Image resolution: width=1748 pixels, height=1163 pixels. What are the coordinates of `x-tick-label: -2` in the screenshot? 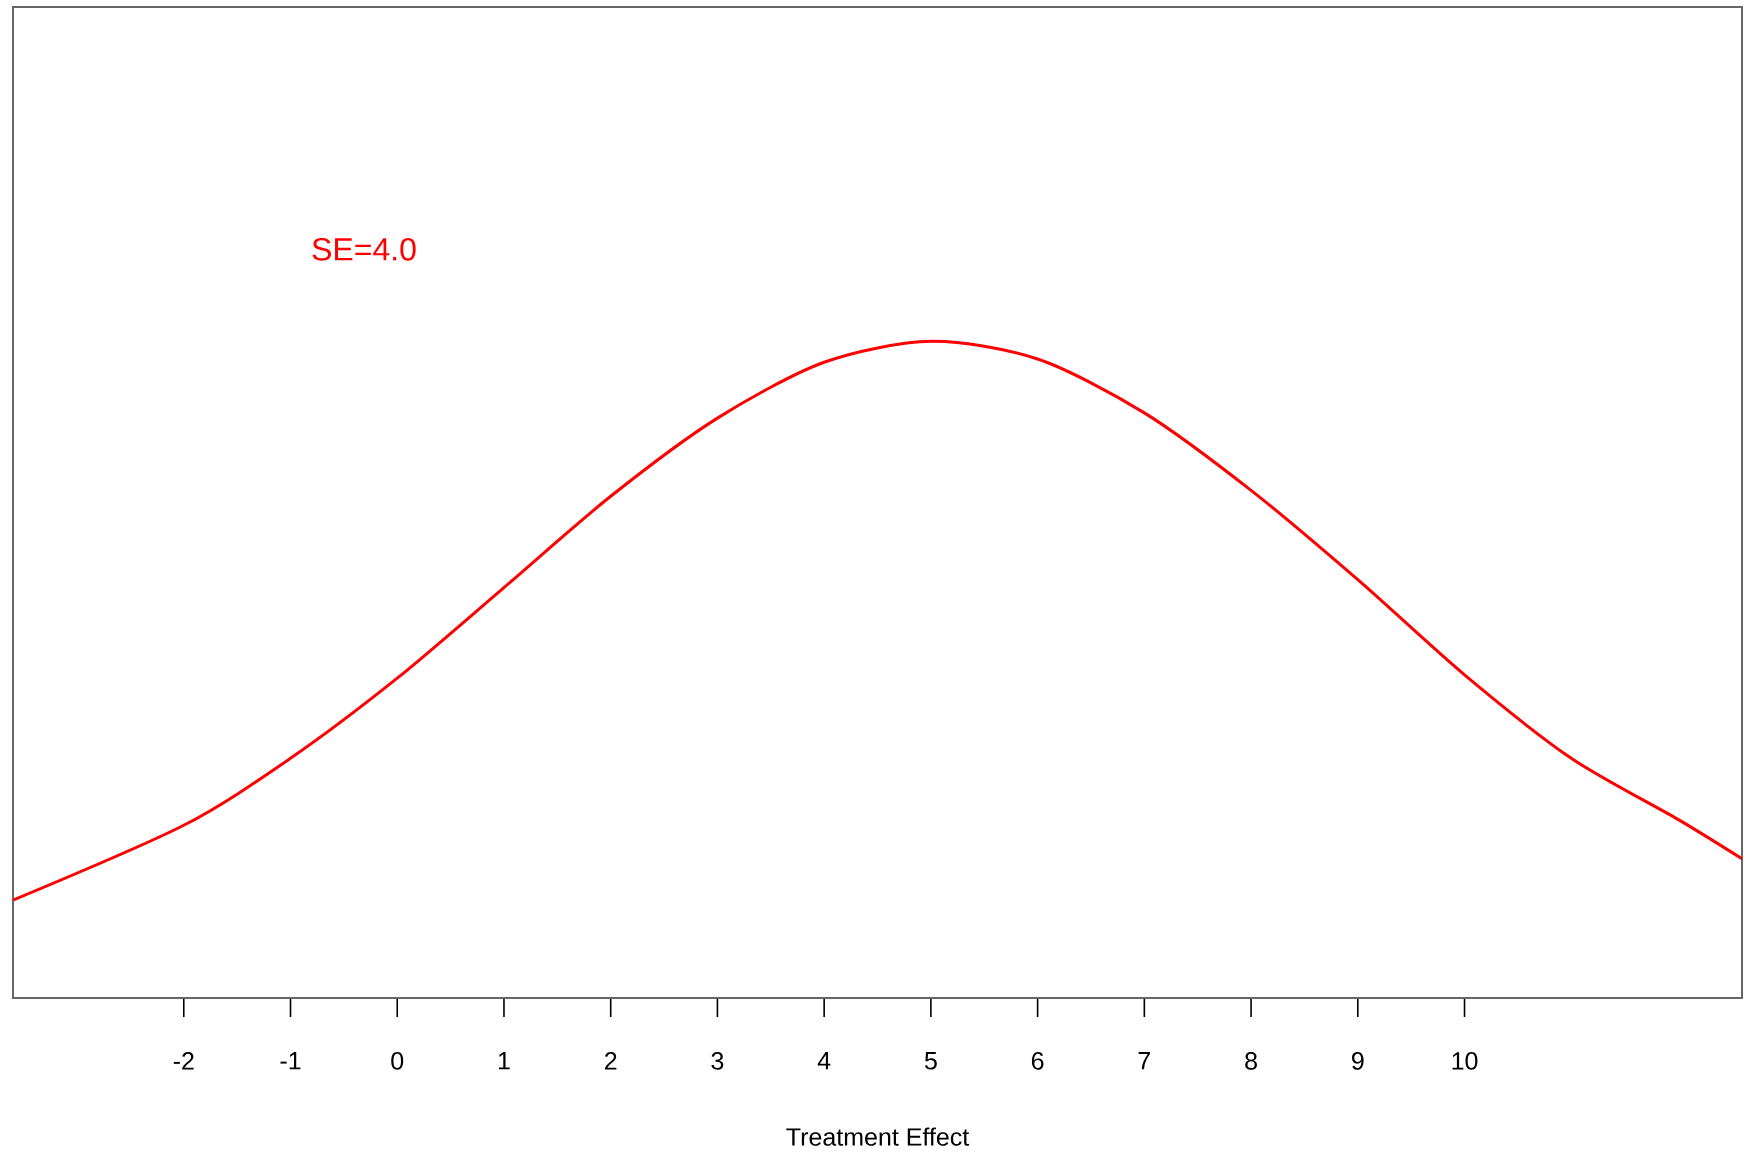 It's located at (183, 1061).